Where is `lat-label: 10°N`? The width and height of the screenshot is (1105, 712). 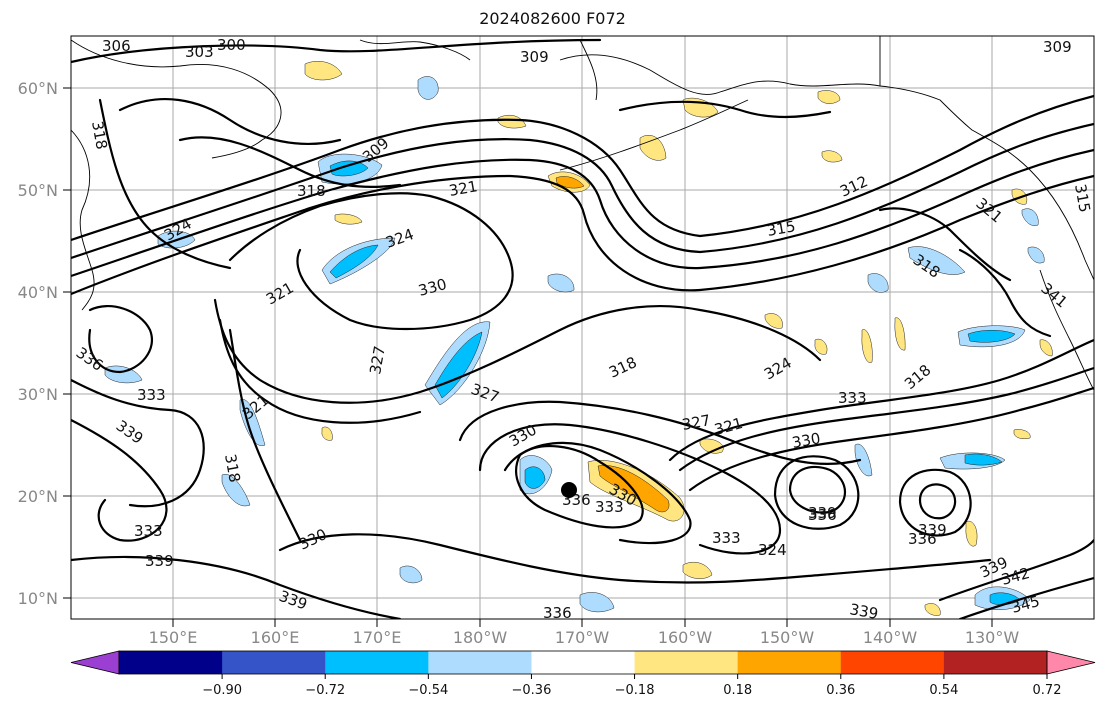
lat-label: 10°N is located at coordinates (38, 598).